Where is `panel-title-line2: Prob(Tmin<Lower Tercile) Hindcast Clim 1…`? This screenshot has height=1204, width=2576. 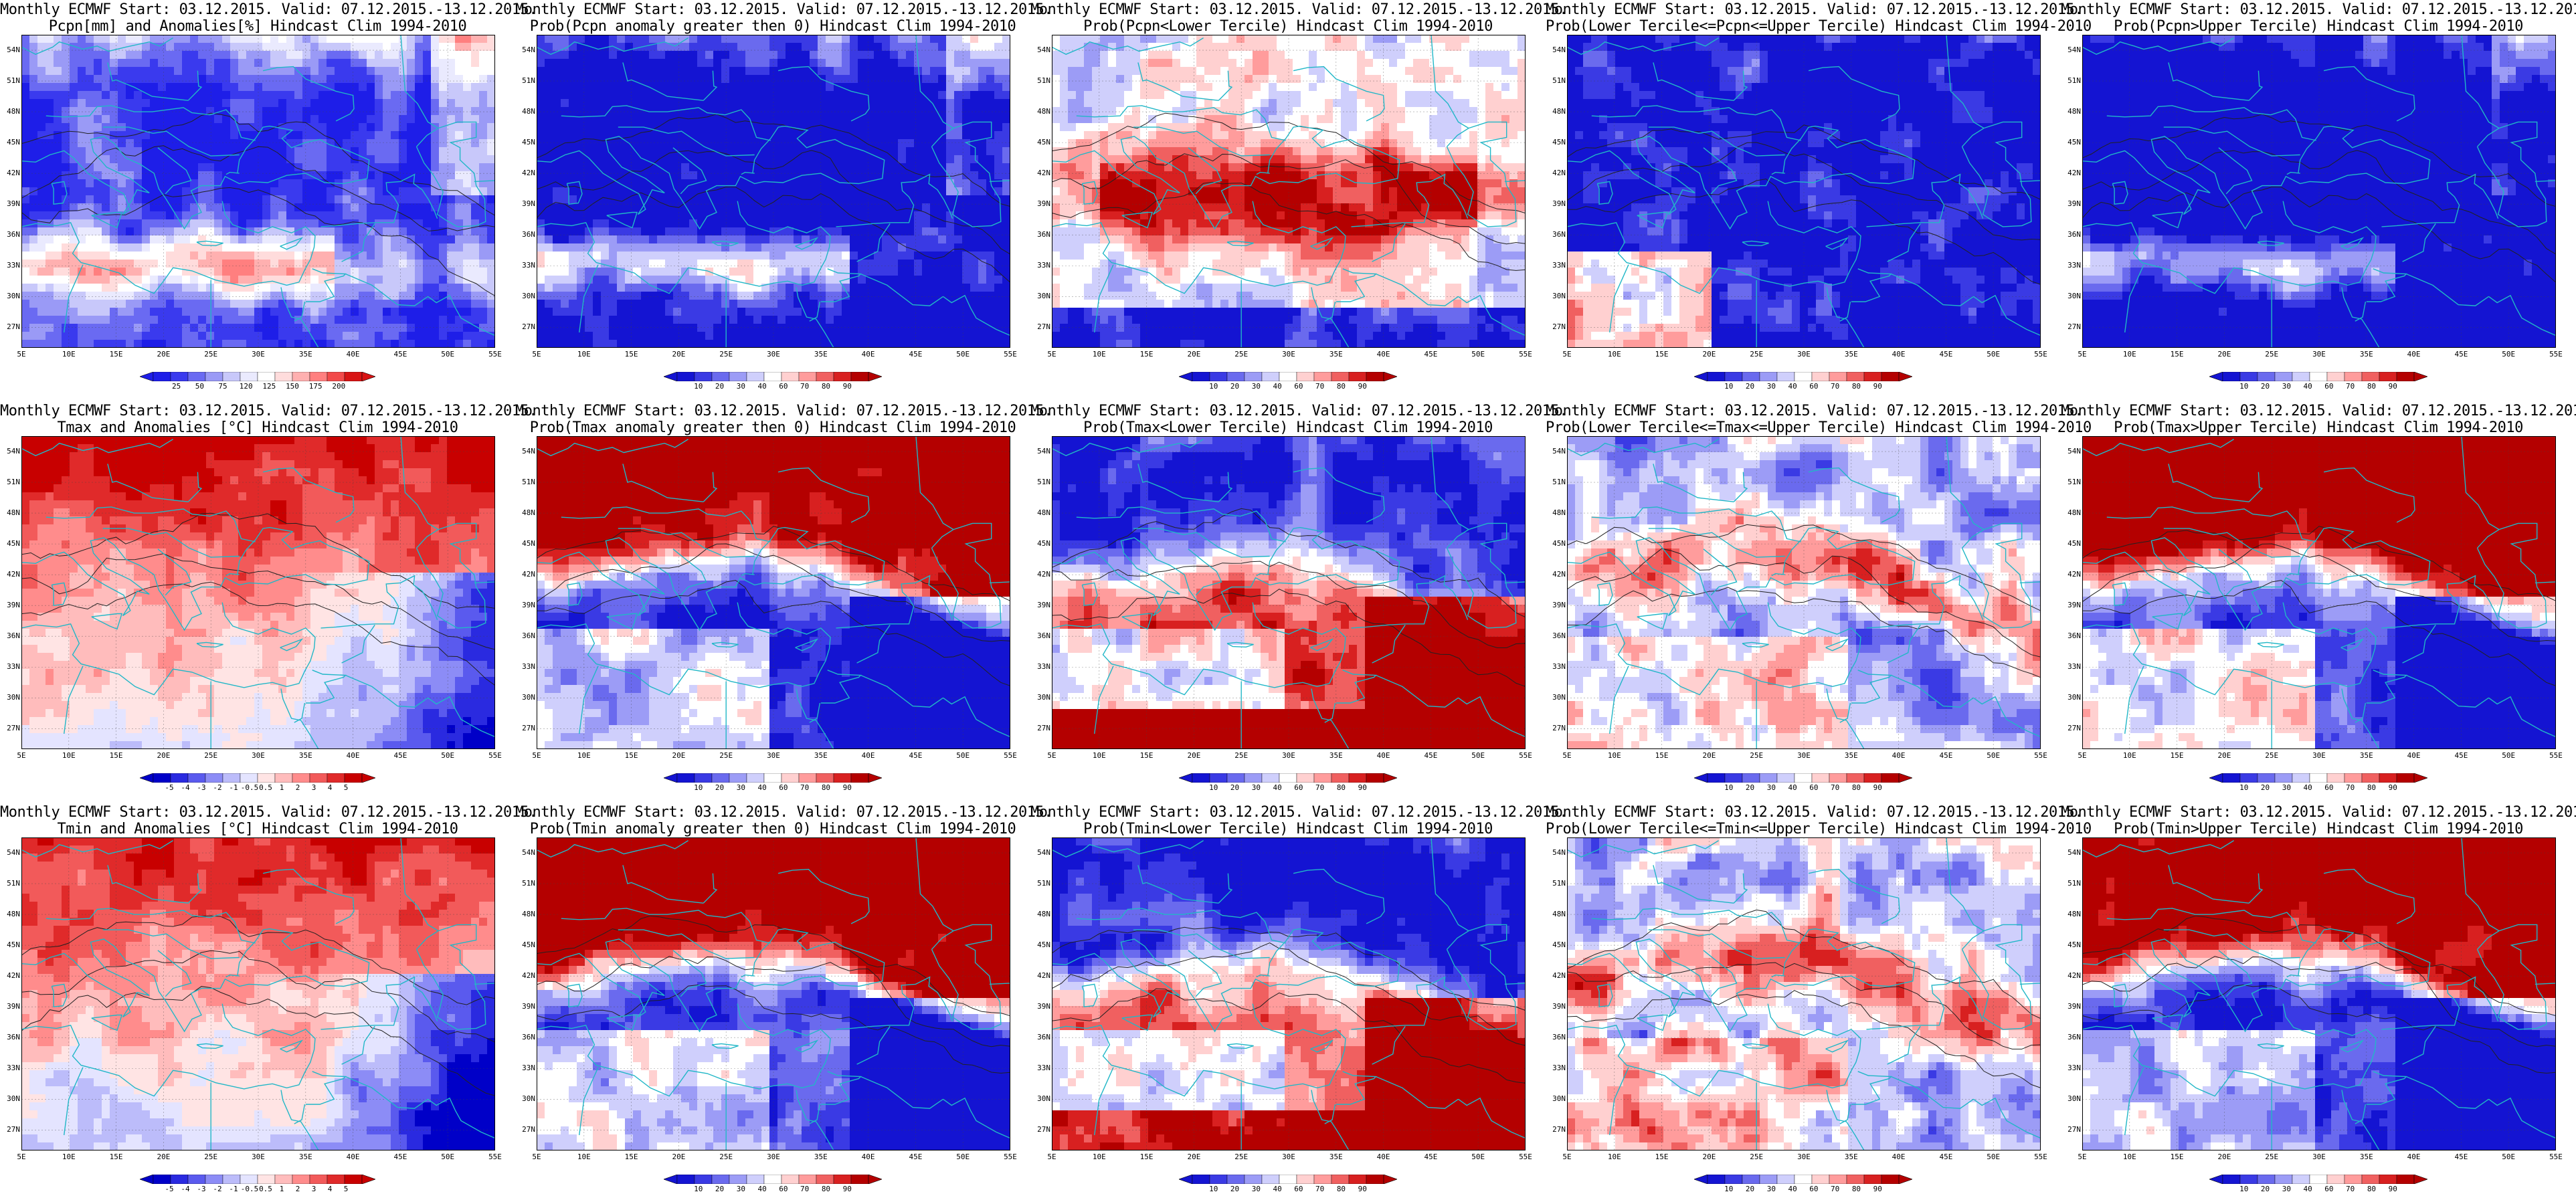
panel-title-line2: Prob(Tmin<Lower Tercile) Hindcast Clim 1… is located at coordinates (1288, 829).